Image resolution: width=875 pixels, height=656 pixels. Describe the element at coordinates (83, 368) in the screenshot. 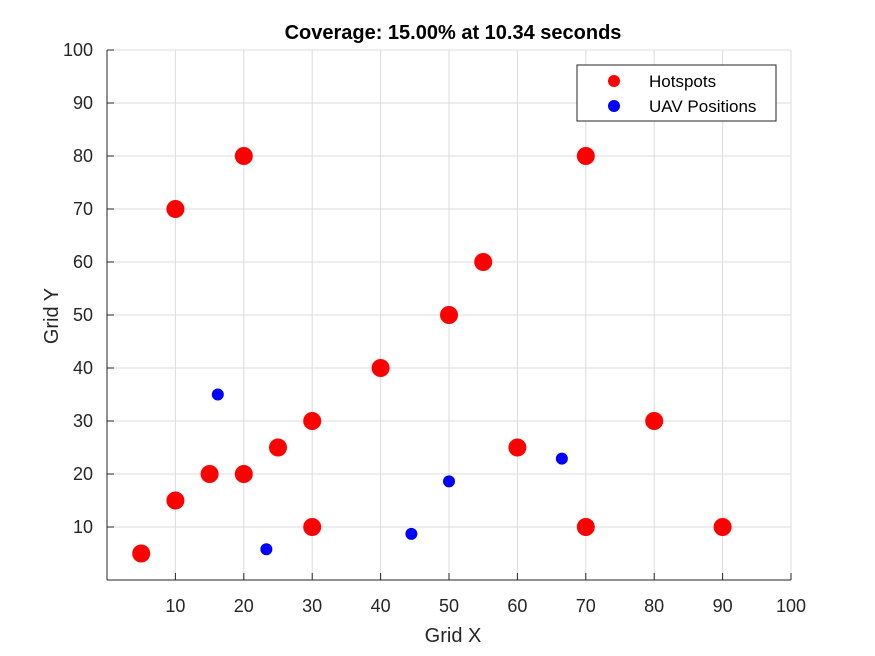

I see `y-tick-label: 40` at that location.